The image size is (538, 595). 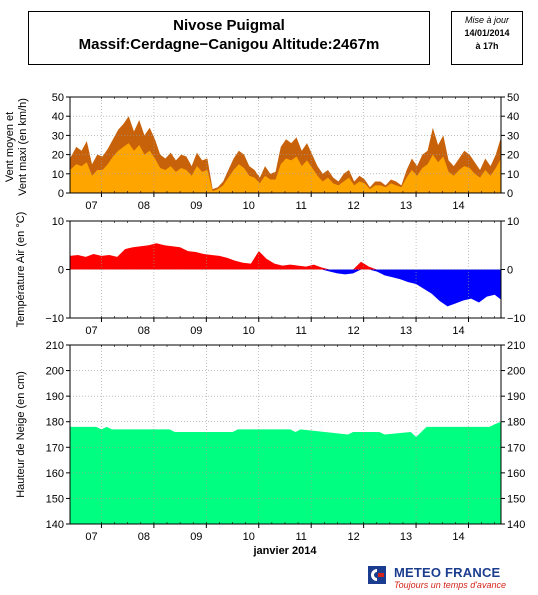 What do you see at coordinates (447, 572) in the screenshot?
I see `brand-name: METEO FRANCE` at bounding box center [447, 572].